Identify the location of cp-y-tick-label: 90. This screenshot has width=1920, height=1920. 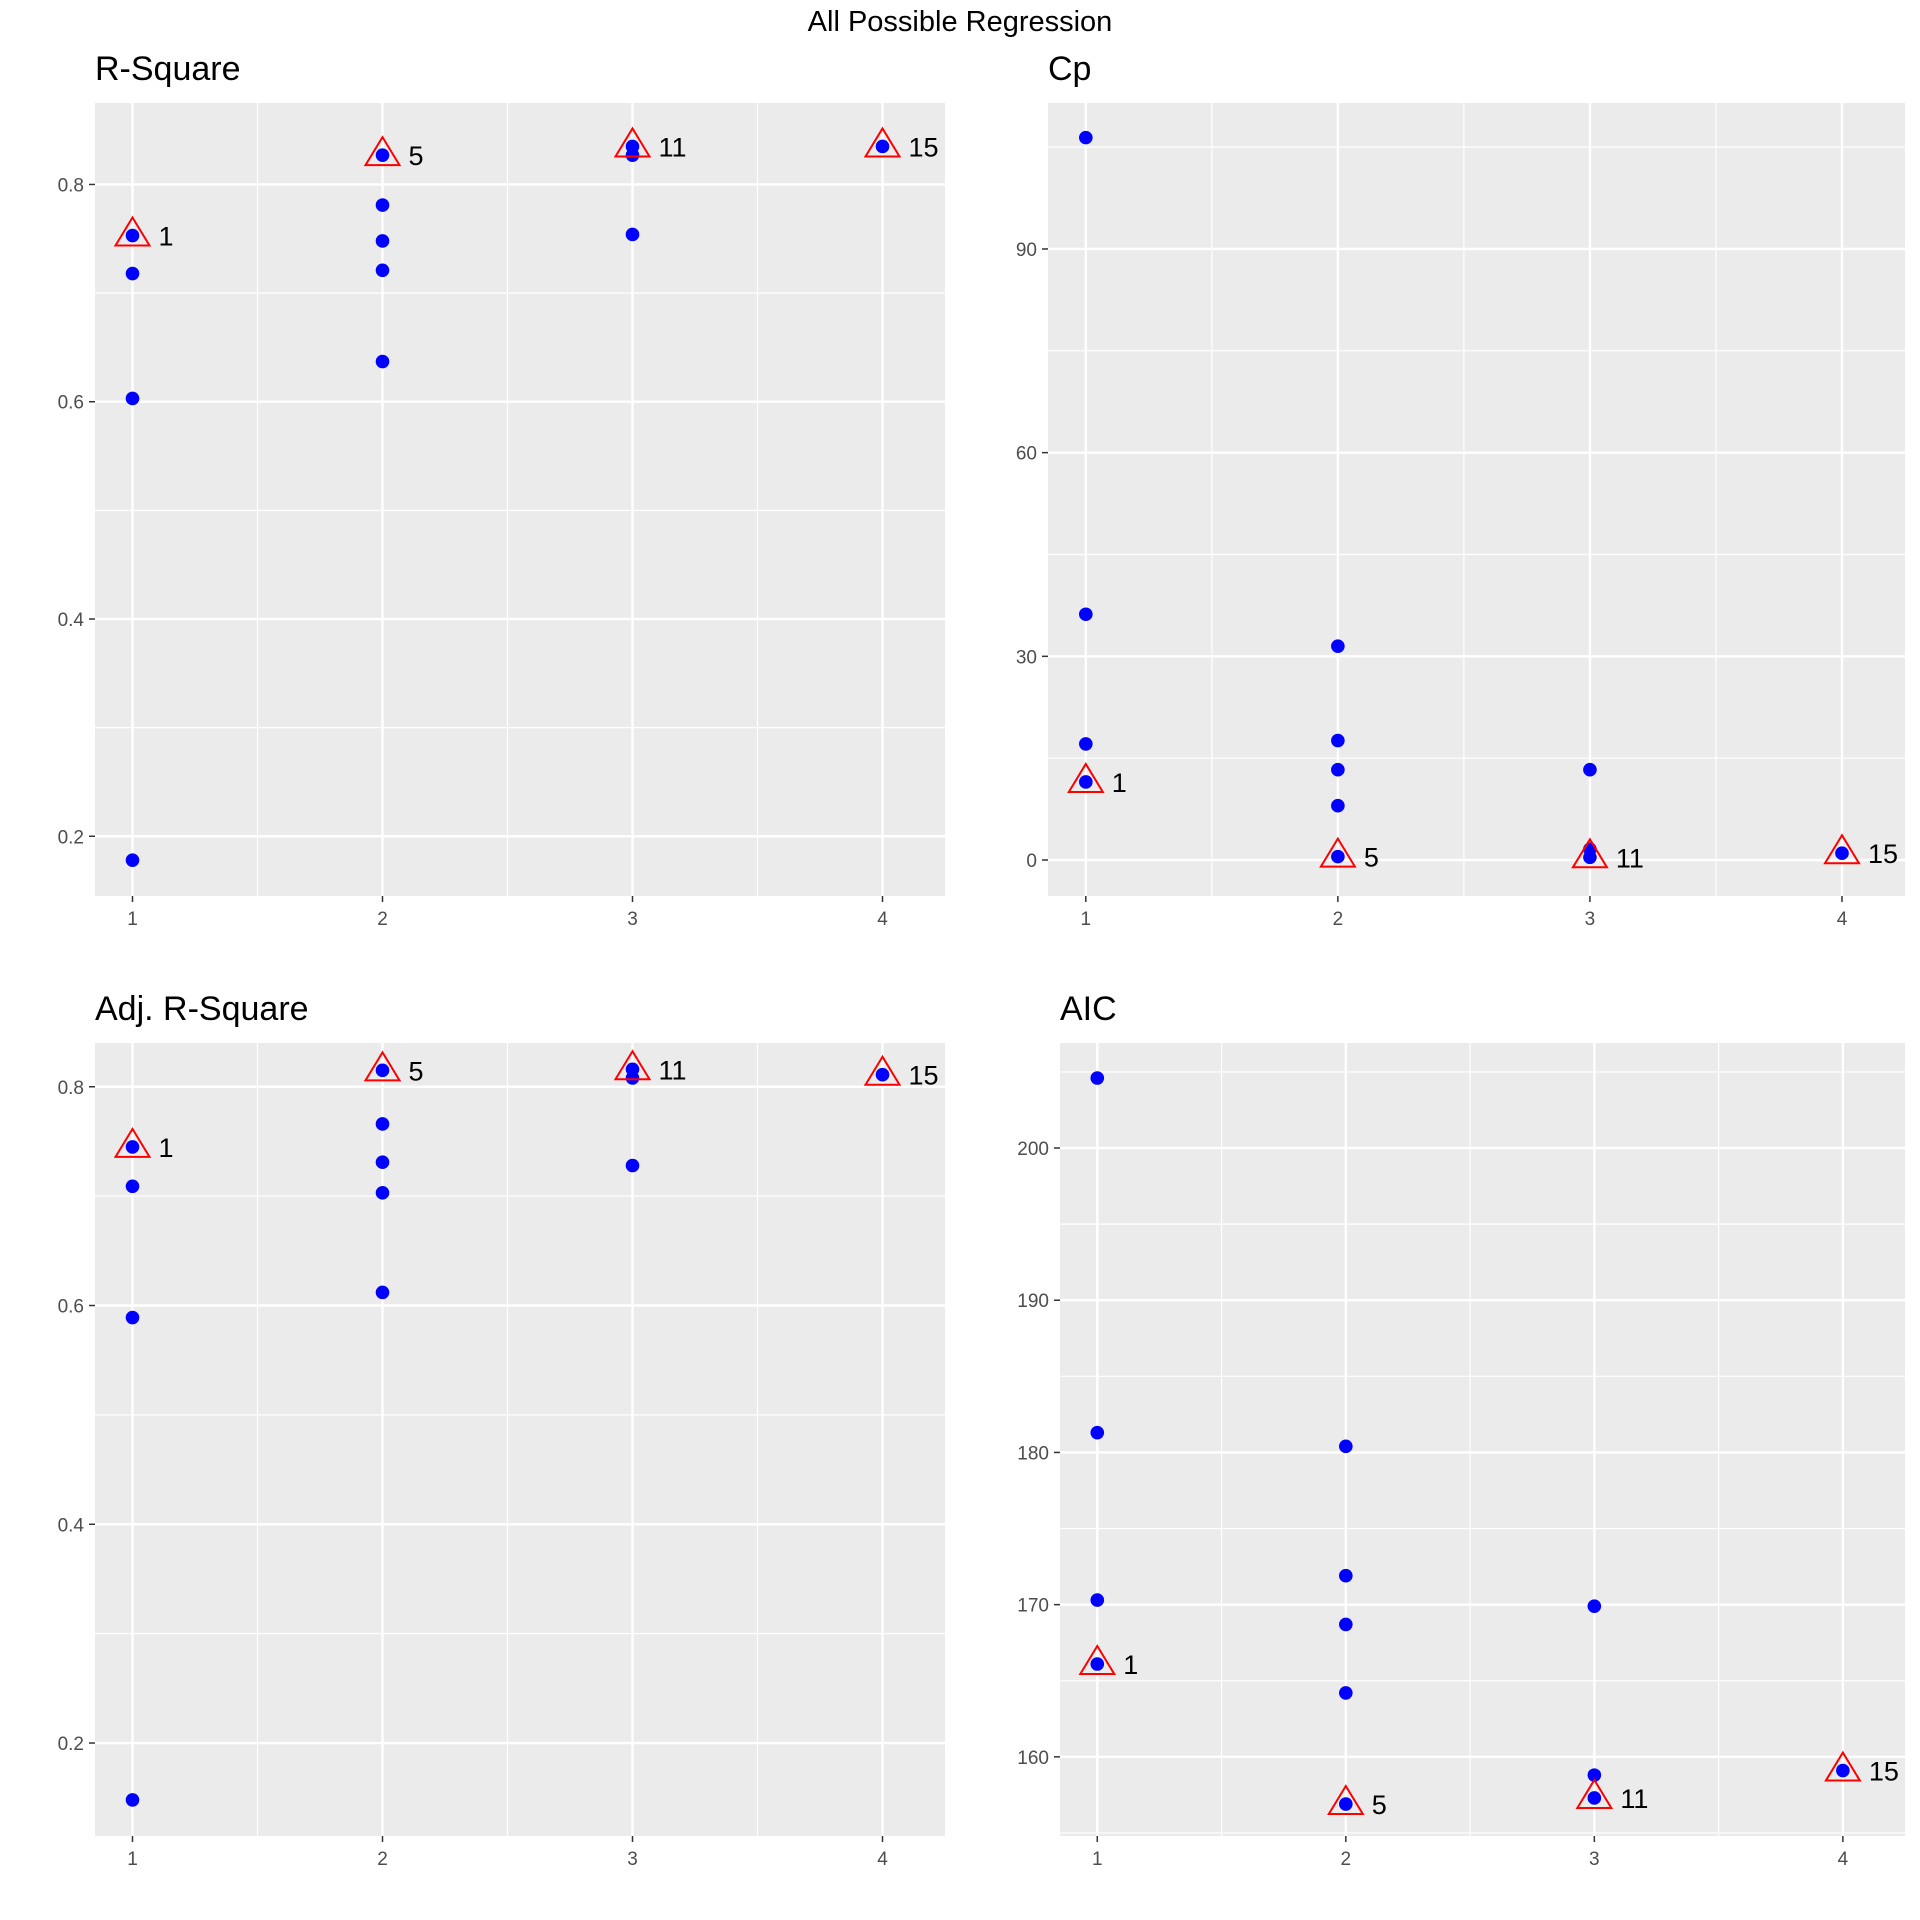
(1026, 250).